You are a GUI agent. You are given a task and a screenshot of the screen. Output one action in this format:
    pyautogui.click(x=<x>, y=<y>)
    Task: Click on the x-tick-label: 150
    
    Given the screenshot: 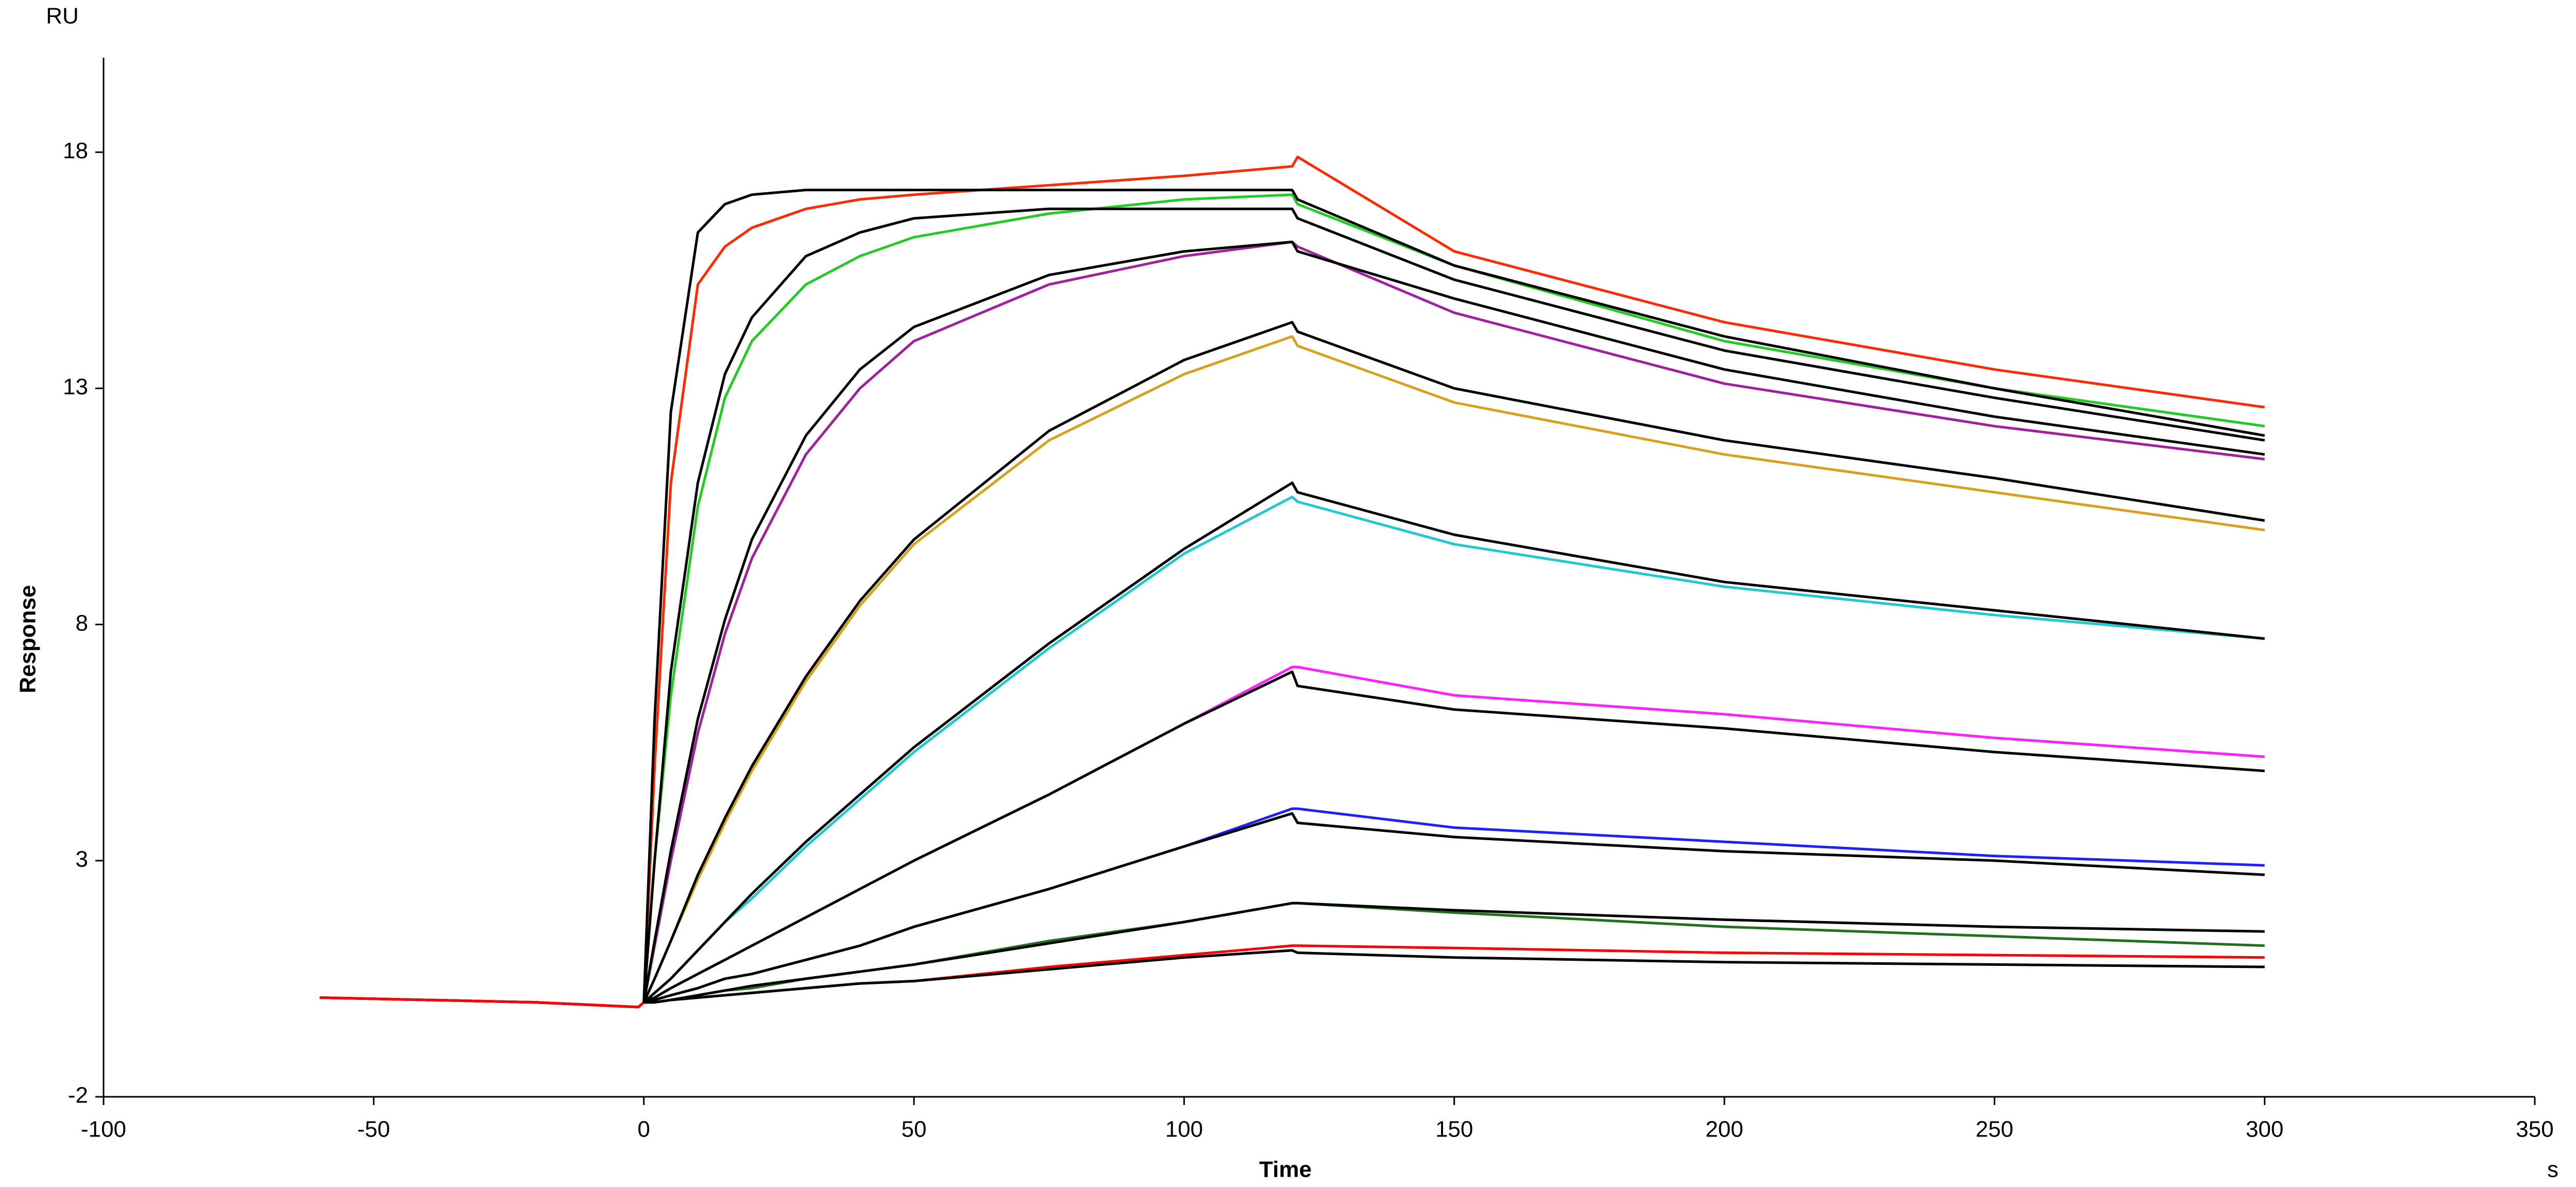 What is the action you would take?
    pyautogui.click(x=1454, y=1129)
    